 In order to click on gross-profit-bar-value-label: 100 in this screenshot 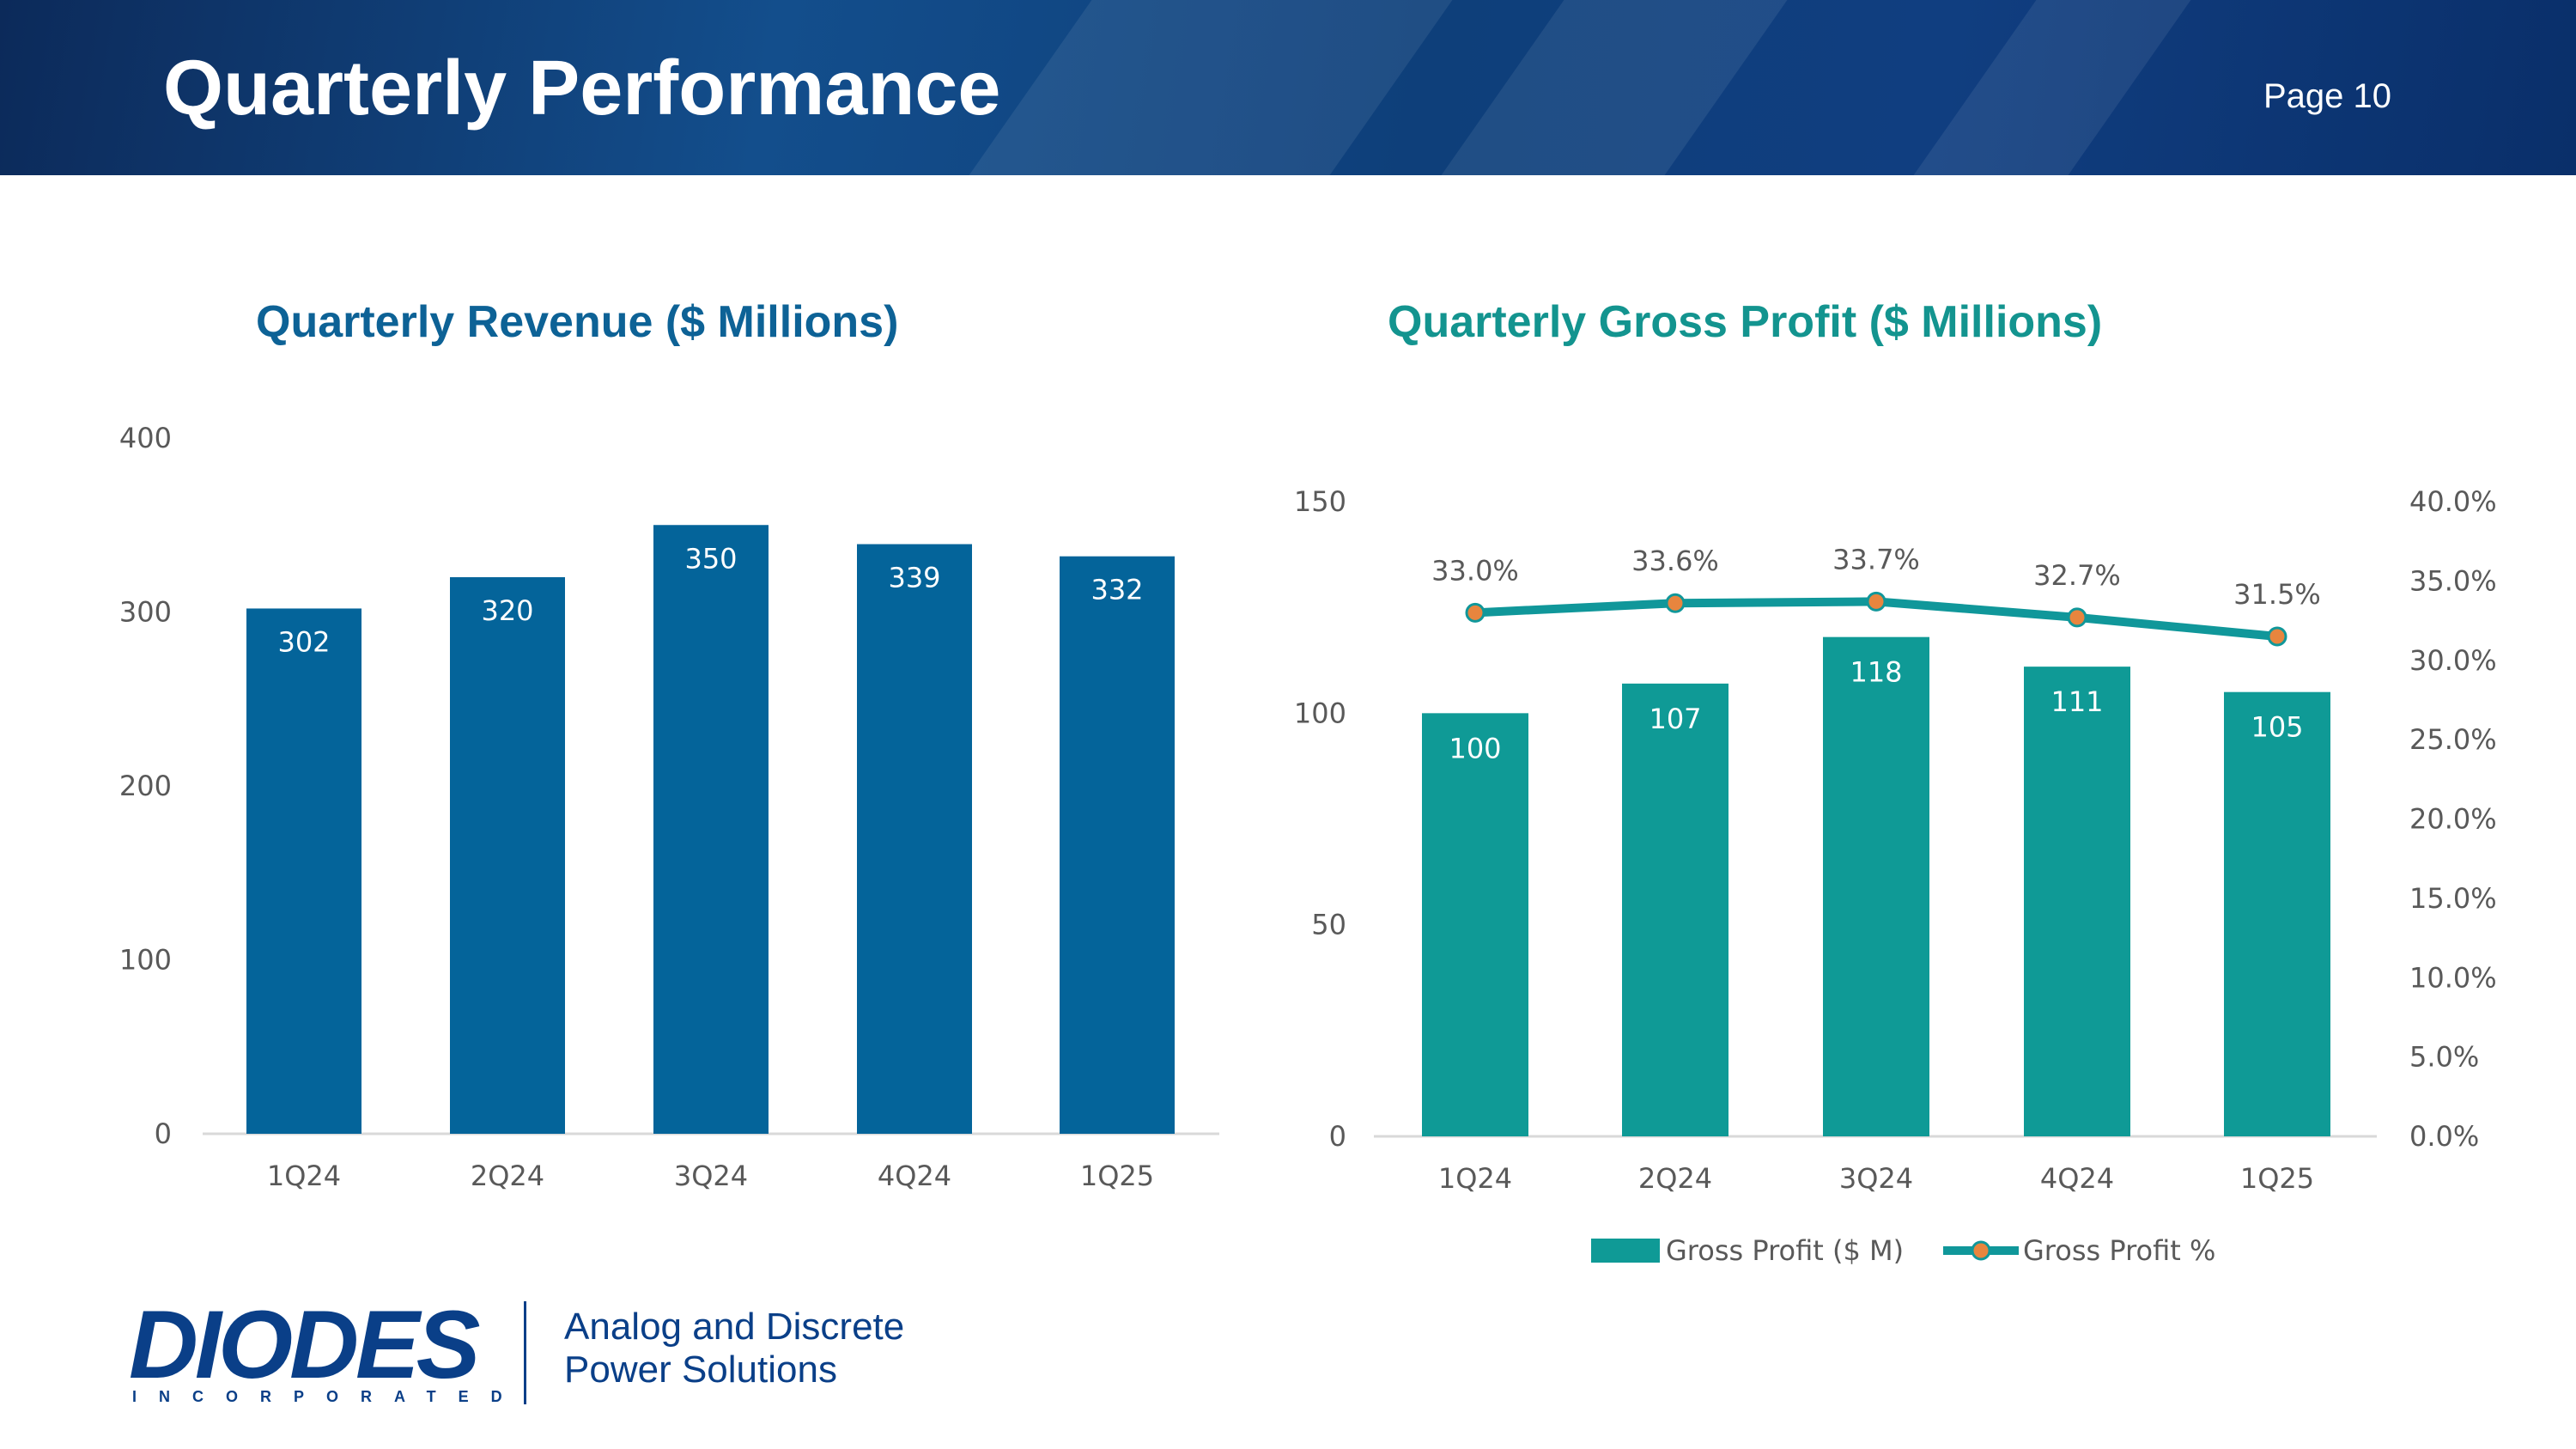, I will do `click(1475, 748)`.